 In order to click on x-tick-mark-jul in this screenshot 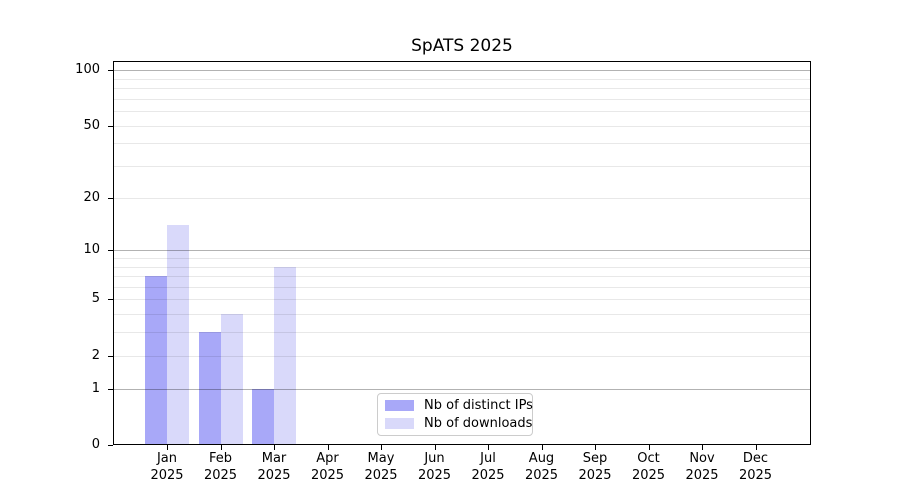, I will do `click(488, 447)`.